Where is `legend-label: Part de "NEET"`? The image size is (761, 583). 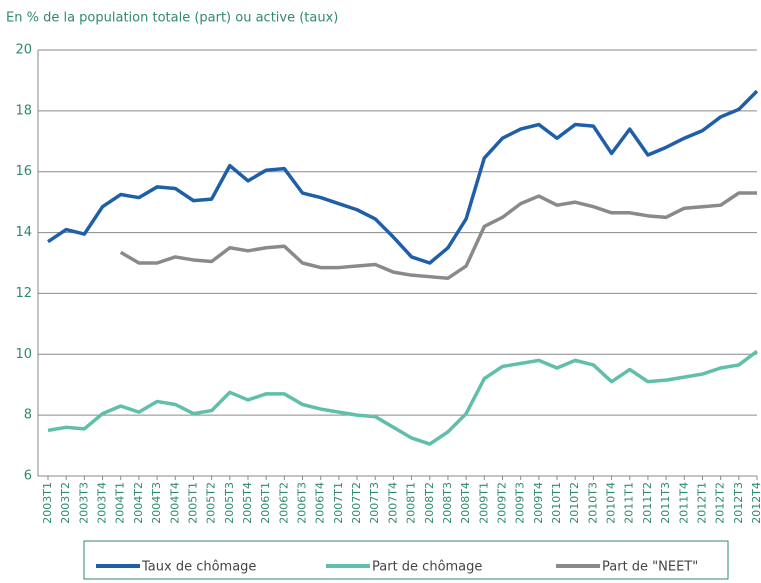 legend-label: Part de "NEET" is located at coordinates (650, 567).